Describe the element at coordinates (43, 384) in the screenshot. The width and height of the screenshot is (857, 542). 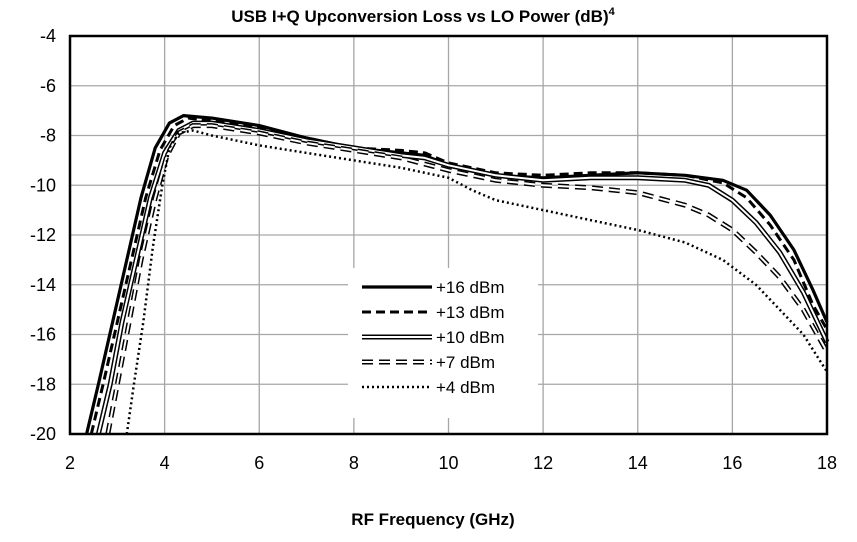
I see `y-tick-label: -18` at that location.